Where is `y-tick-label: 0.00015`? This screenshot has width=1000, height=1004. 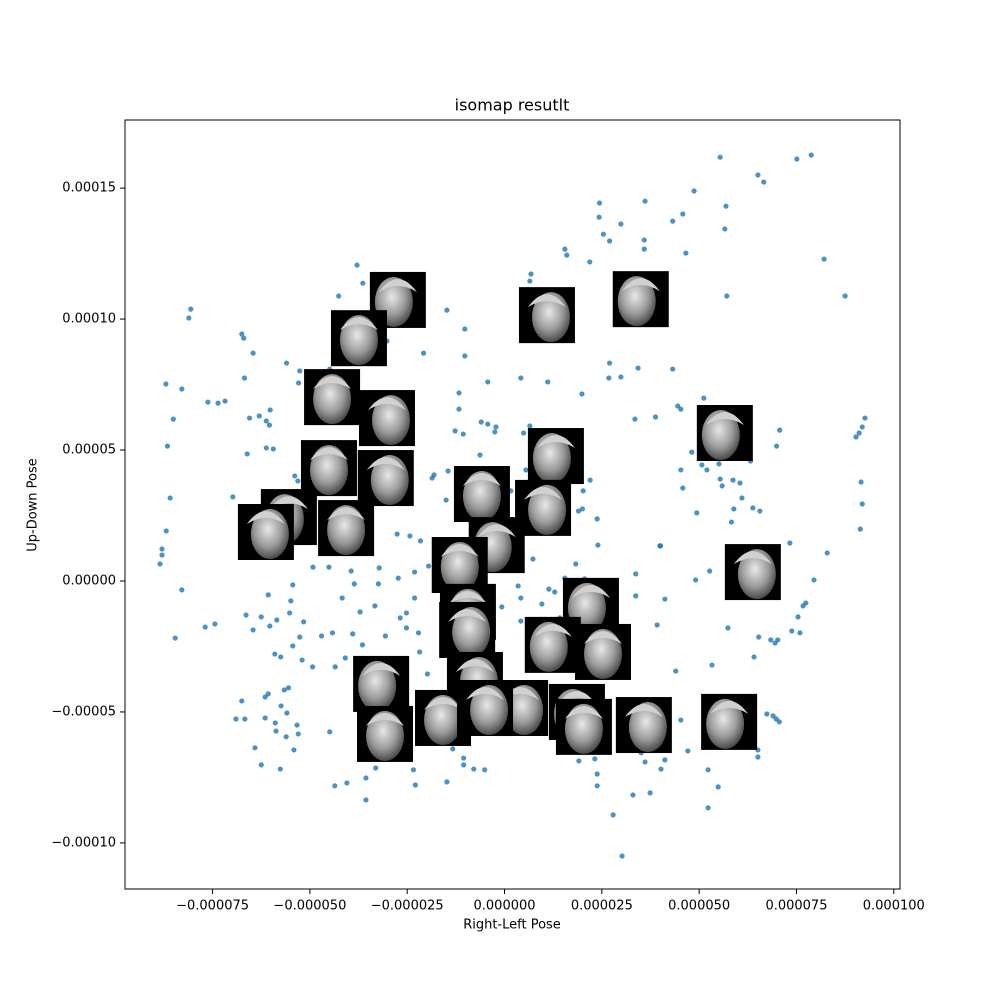 y-tick-label: 0.00015 is located at coordinates (89, 188).